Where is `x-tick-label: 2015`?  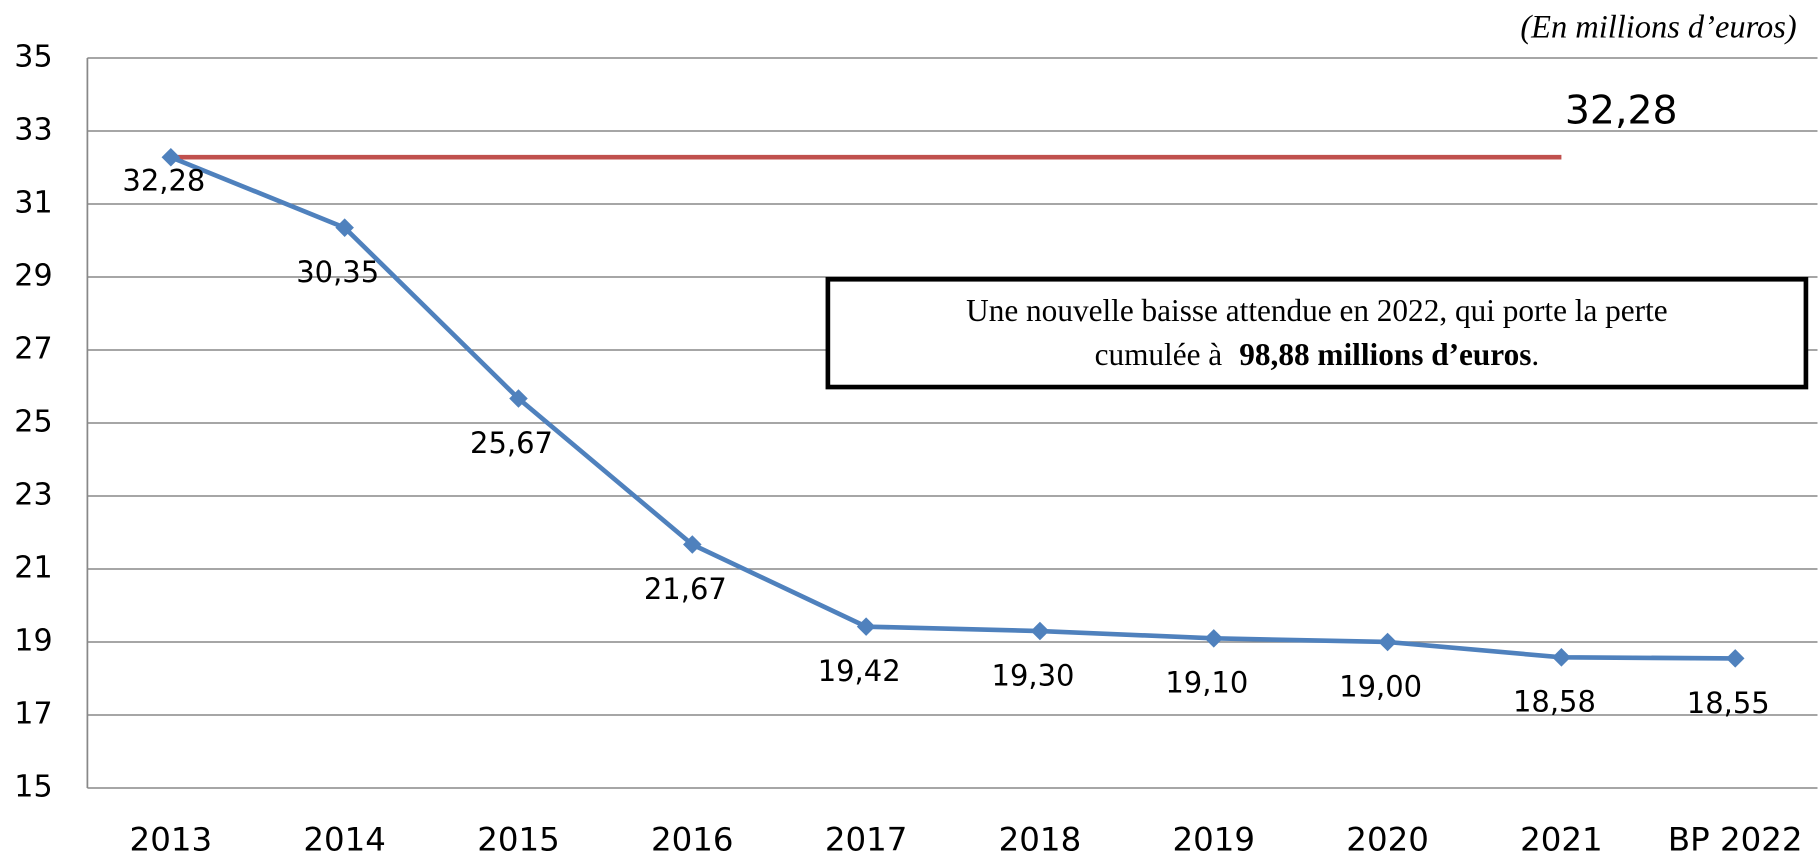
x-tick-label: 2015 is located at coordinates (518, 839).